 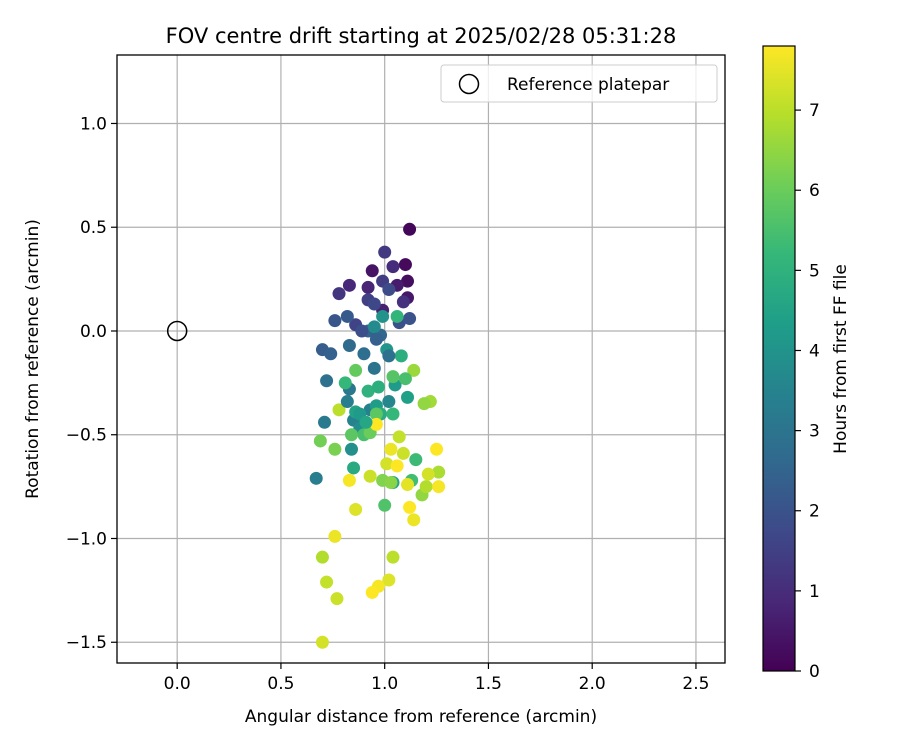 I want to click on colorbar: 0 1 2 3 4 5 6 7 Hours from first FF file, so click(x=806, y=363).